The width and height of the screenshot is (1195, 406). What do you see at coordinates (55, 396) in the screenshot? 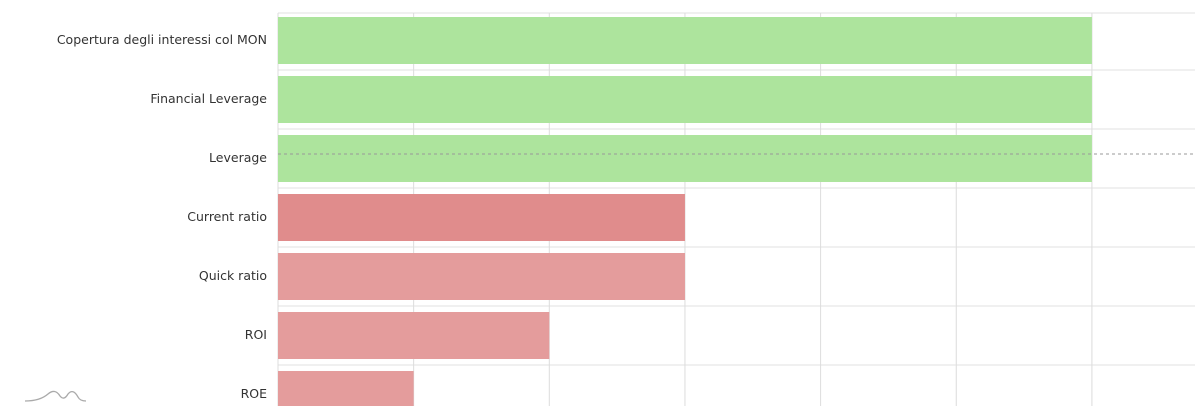
I see `logo` at bounding box center [55, 396].